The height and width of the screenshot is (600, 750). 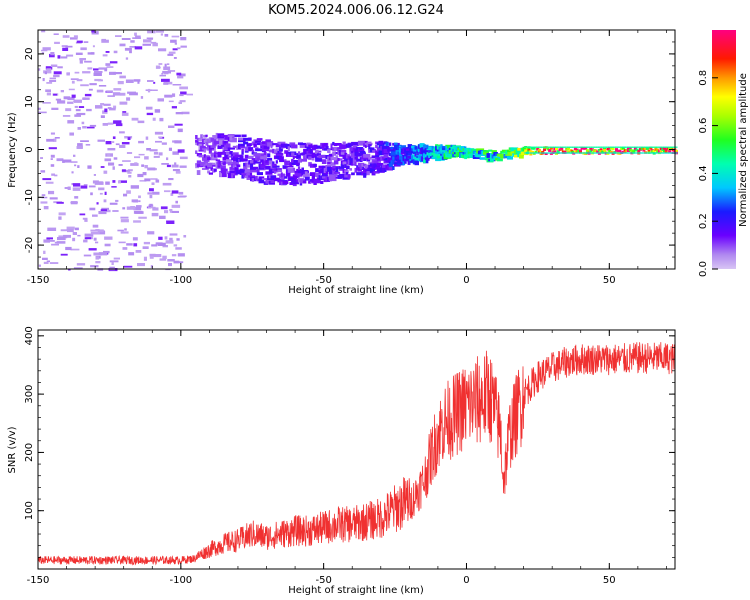 I want to click on colorbar-tick-label: 0.2, so click(x=703, y=221).